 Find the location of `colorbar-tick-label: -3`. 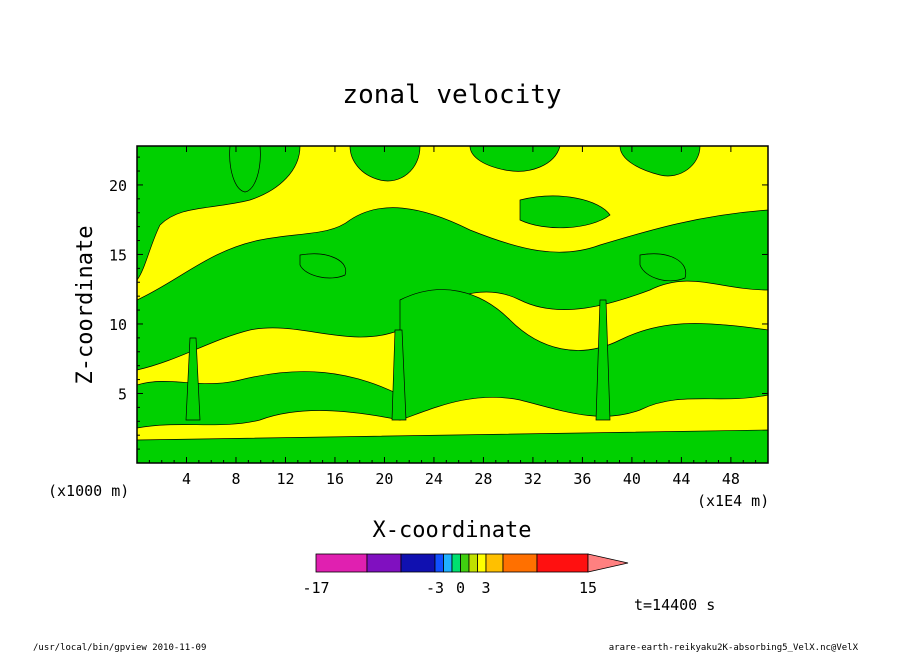

colorbar-tick-label: -3 is located at coordinates (435, 588).